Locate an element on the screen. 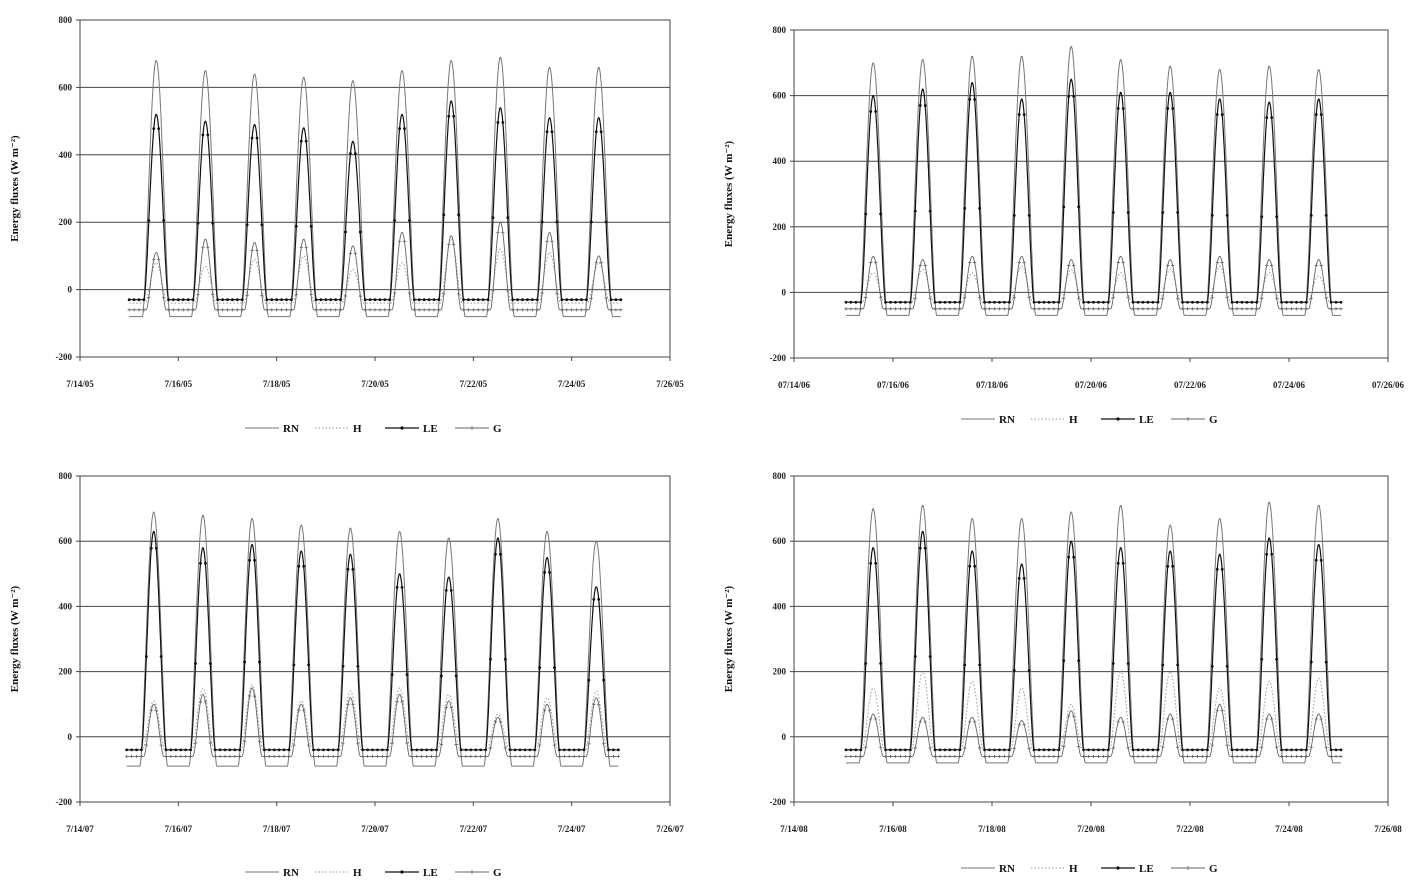 Image resolution: width=1414 pixels, height=880 pixels. x-tick-label: 7/26/05 is located at coordinates (670, 384).